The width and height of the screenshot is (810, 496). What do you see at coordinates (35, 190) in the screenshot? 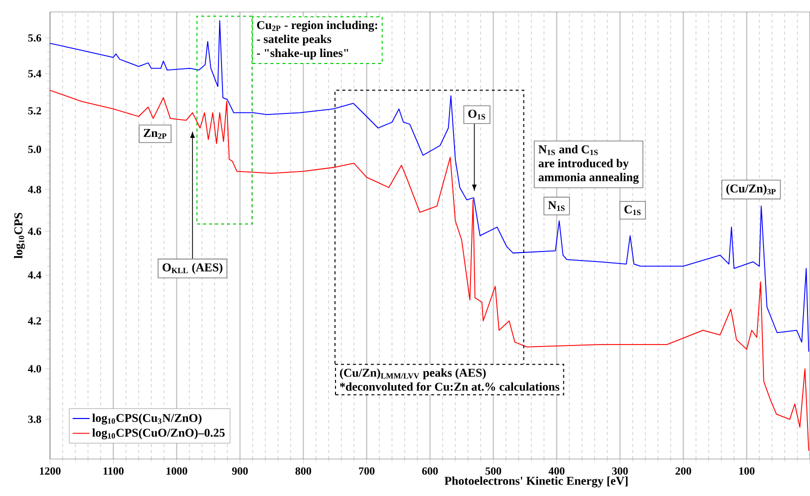
I see `y-tick-label: 4.8` at bounding box center [35, 190].